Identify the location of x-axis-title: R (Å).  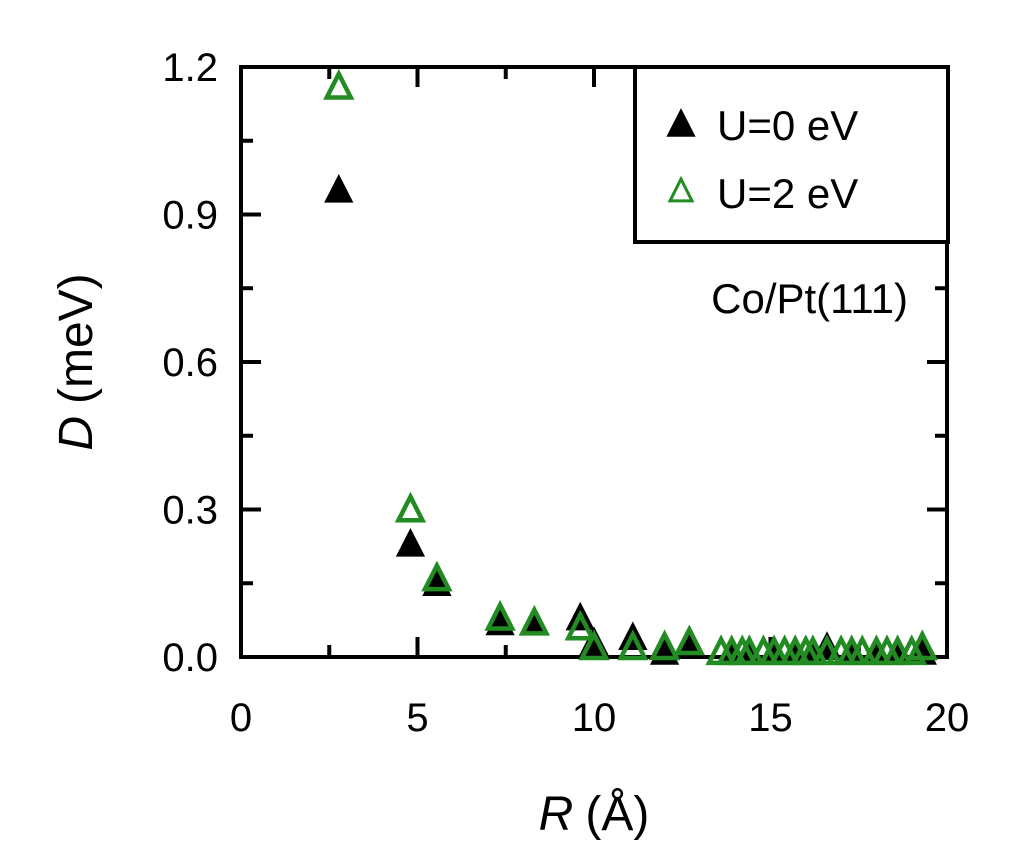
(594, 814).